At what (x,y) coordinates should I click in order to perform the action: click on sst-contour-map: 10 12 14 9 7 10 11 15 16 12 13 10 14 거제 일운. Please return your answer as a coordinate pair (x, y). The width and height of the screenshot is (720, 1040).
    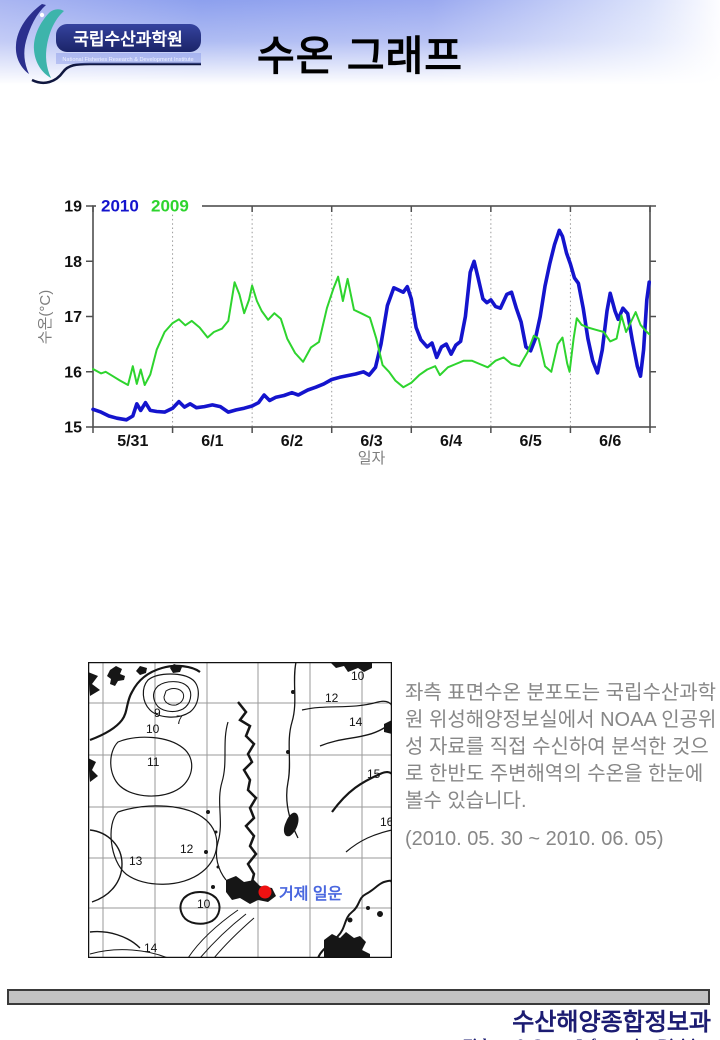
    Looking at the image, I should click on (240, 810).